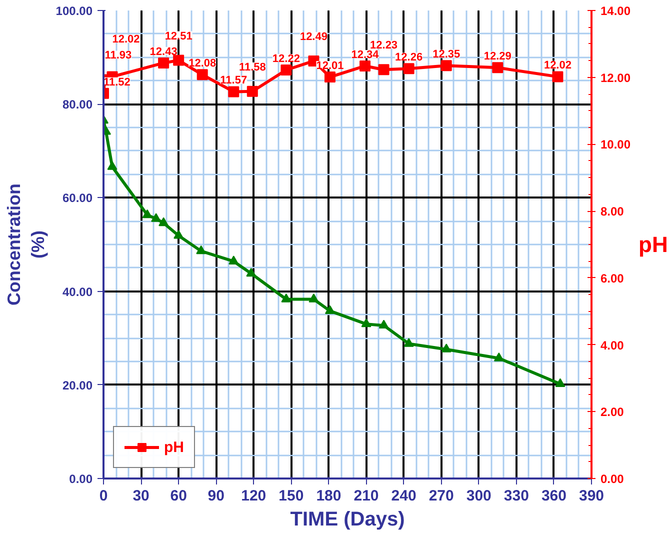  Describe the element at coordinates (174, 447) in the screenshot. I see `legend-label: pH` at that location.